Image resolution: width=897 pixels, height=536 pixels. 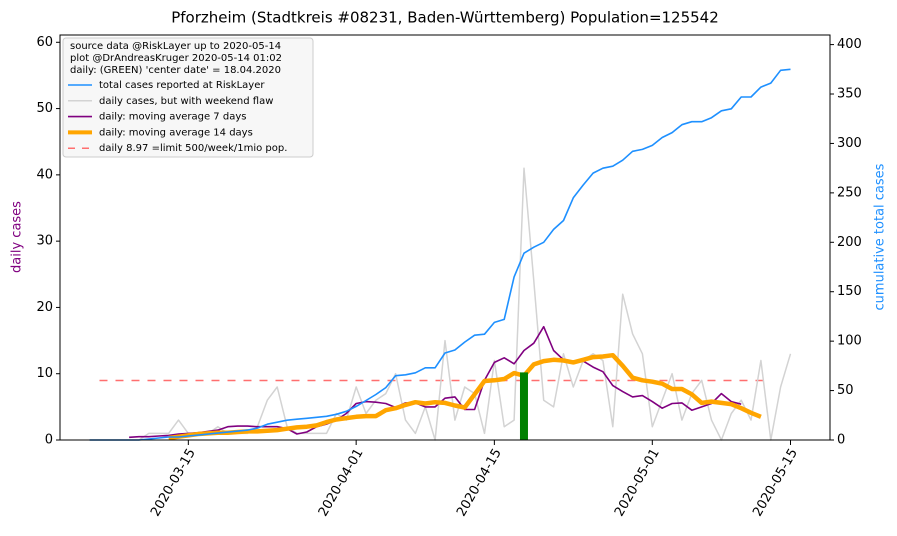 I want to click on y-axis-label: daily cases, so click(x=17, y=237).